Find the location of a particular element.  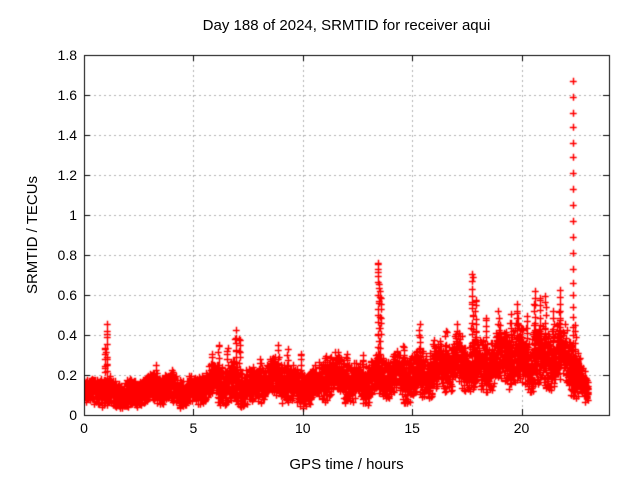

y-tick-label: 1.2 is located at coordinates (67, 175).